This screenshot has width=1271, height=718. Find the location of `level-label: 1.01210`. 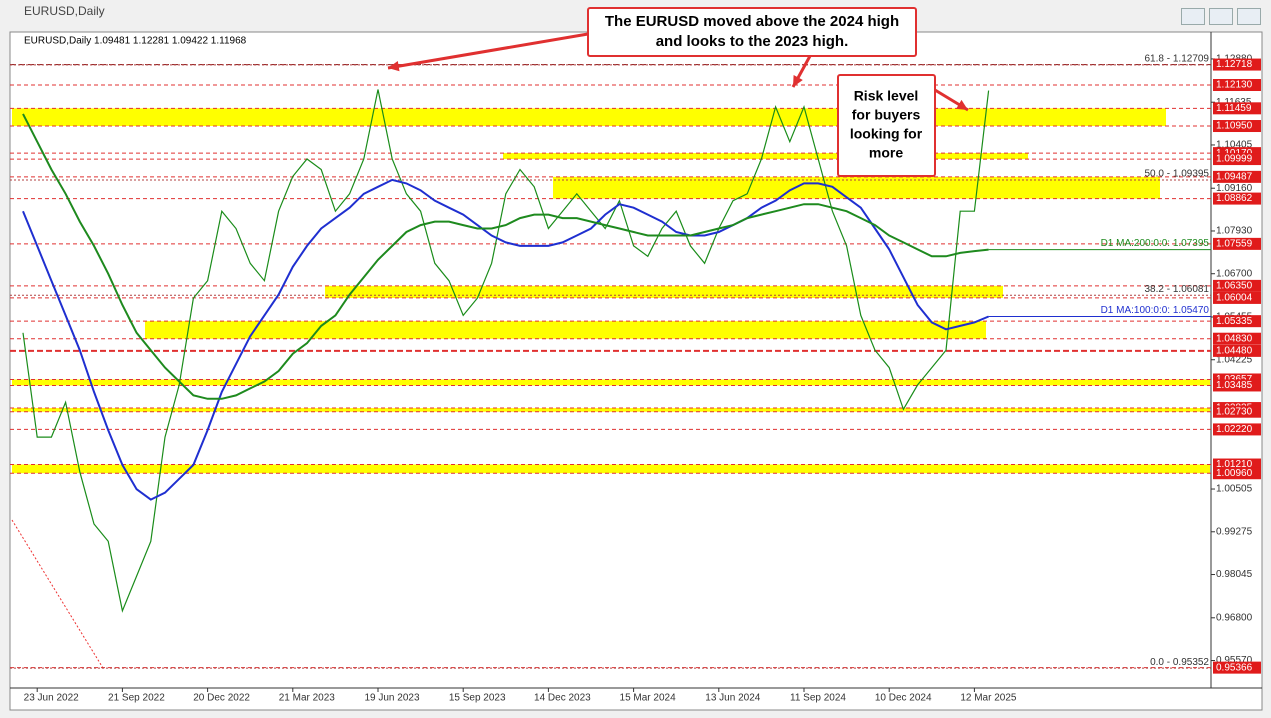

level-label: 1.01210 is located at coordinates (1234, 464).